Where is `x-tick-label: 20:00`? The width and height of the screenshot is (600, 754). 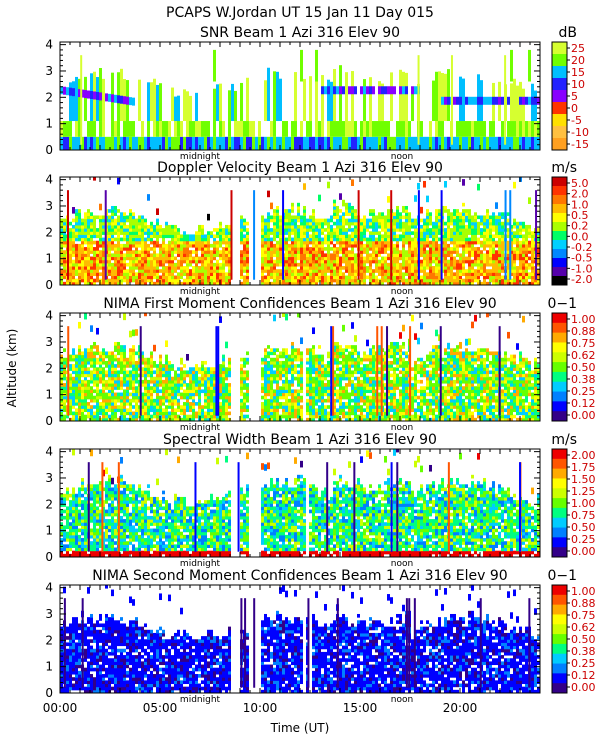
x-tick-label: 20:00 is located at coordinates (460, 708).